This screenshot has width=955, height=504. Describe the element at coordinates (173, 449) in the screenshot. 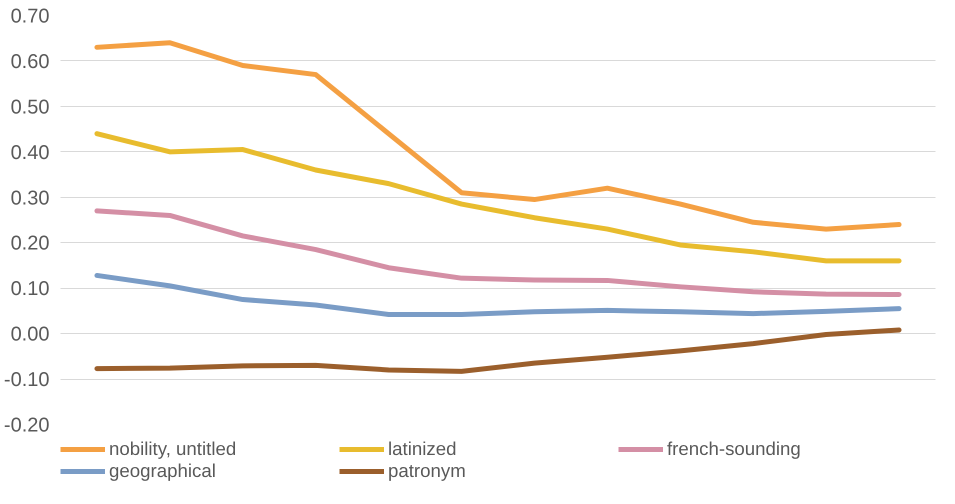

I see `legend-label: nobility, untitled` at that location.